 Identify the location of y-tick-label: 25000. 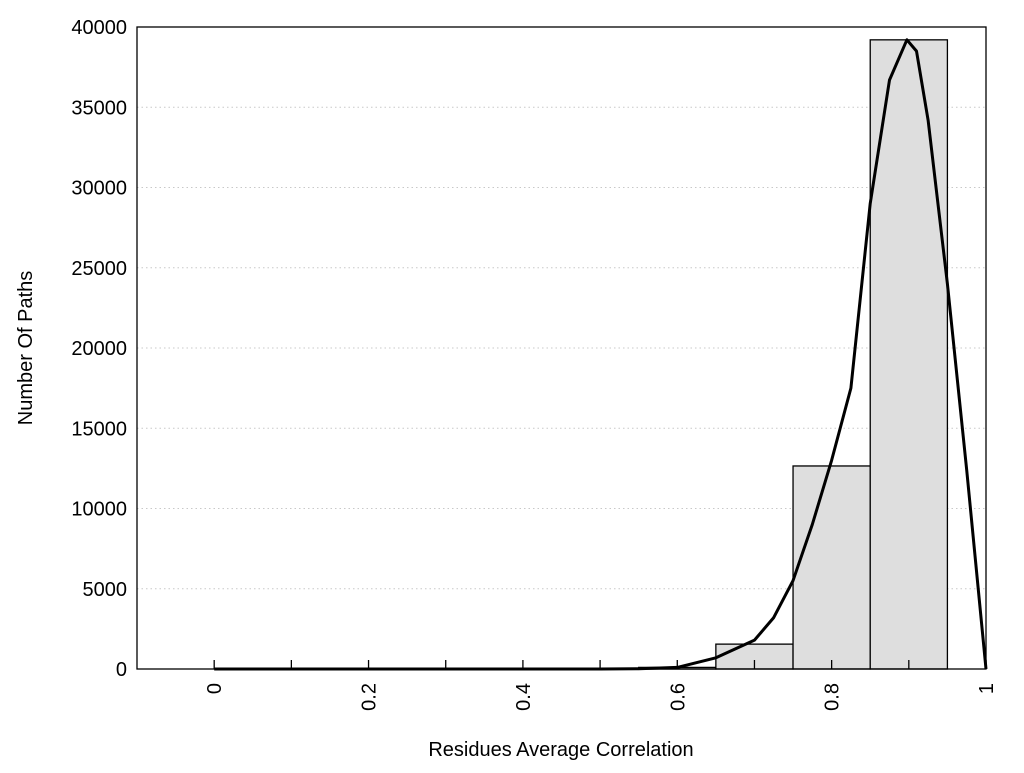
(99, 269).